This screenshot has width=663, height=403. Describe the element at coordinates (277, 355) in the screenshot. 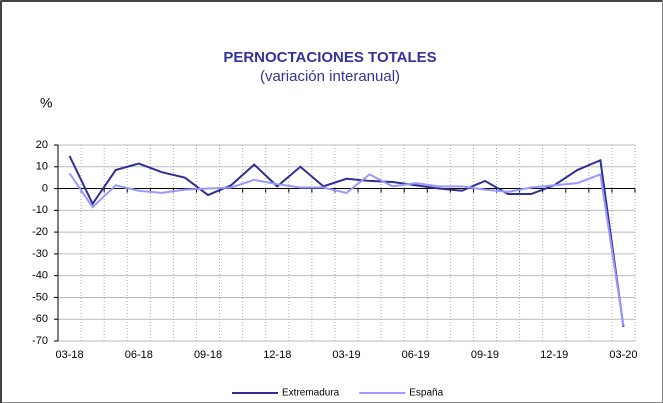

I see `x-tick-label: 12-18` at that location.